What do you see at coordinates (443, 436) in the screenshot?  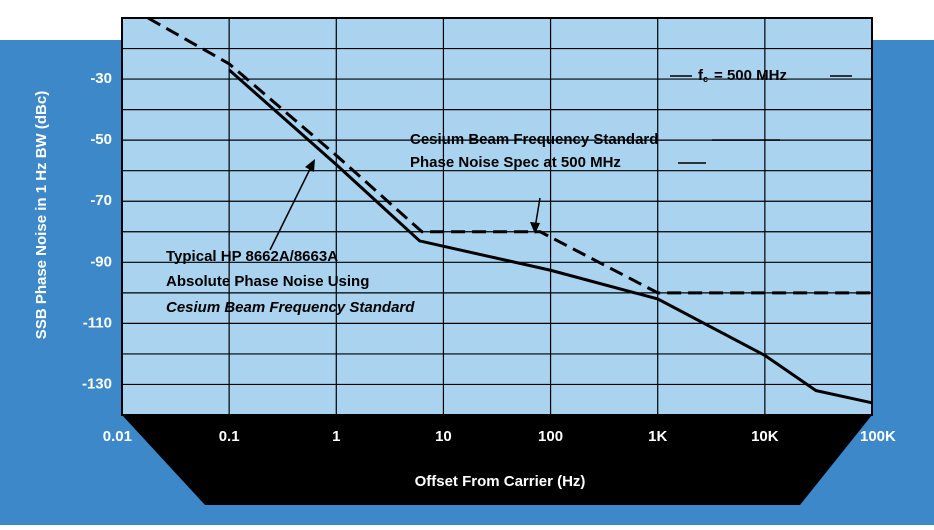 I see `x-tick-label: 10` at bounding box center [443, 436].